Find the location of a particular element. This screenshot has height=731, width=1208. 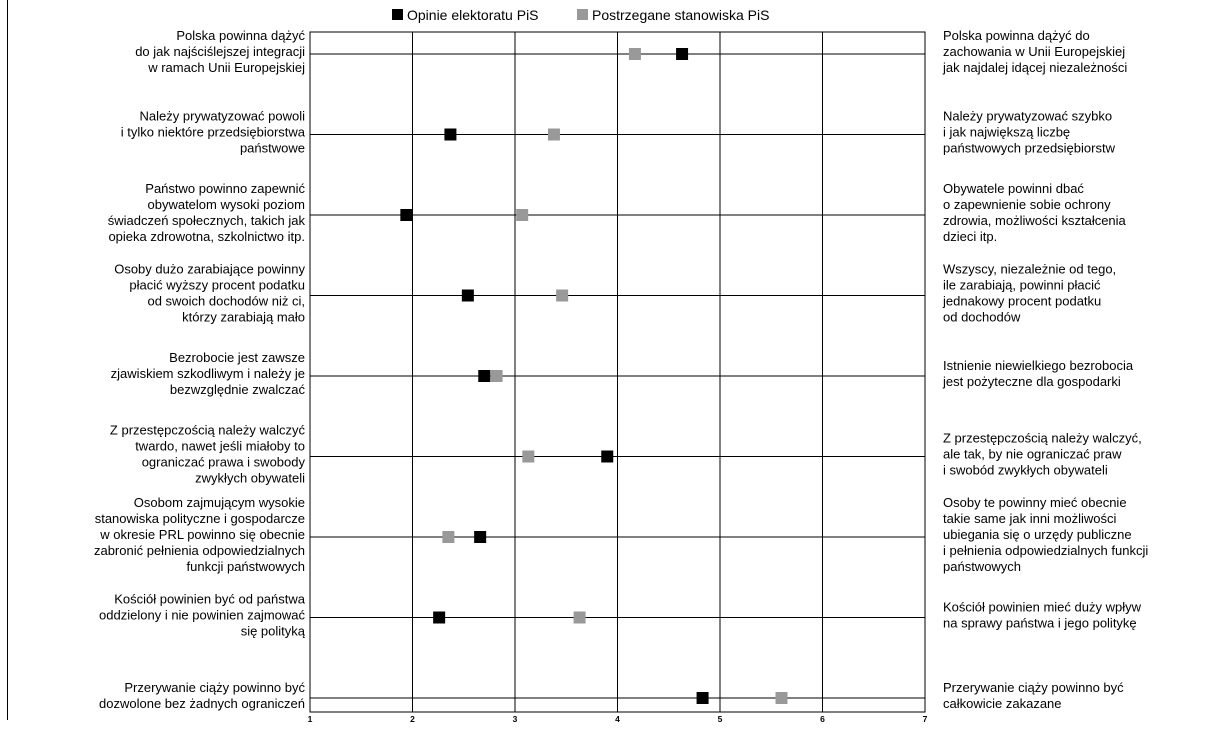

left-statement-line: zwykłych obywateli is located at coordinates (250, 478).